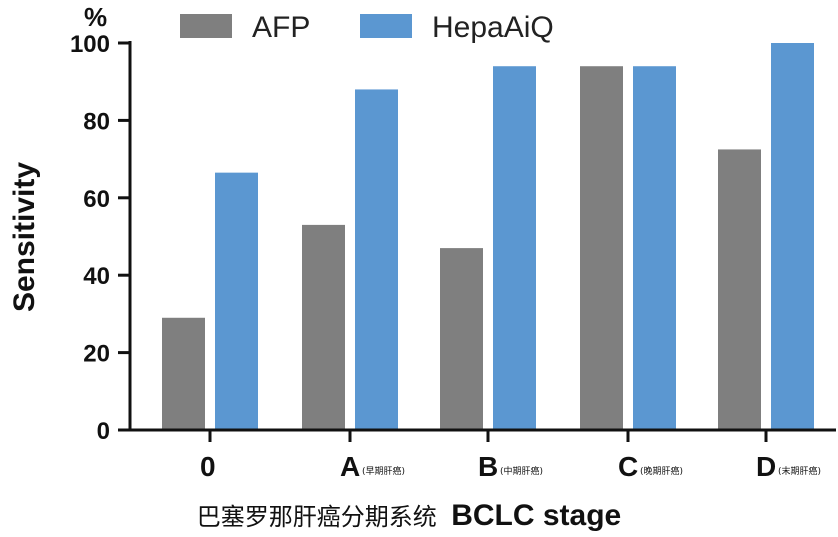 The image size is (838, 537). I want to click on bar-hepaaiq-staged, so click(792, 236).